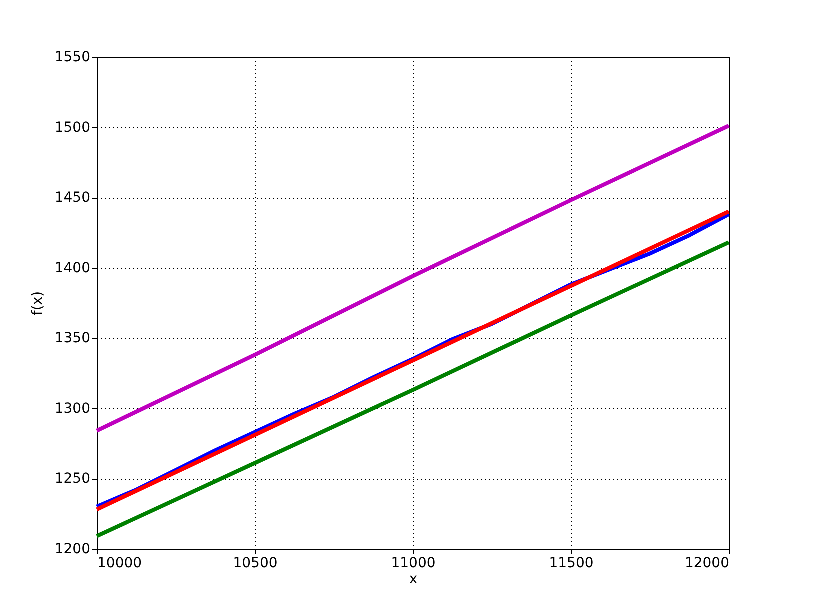  Describe the element at coordinates (120, 564) in the screenshot. I see `x-tick-label: 10000` at that location.